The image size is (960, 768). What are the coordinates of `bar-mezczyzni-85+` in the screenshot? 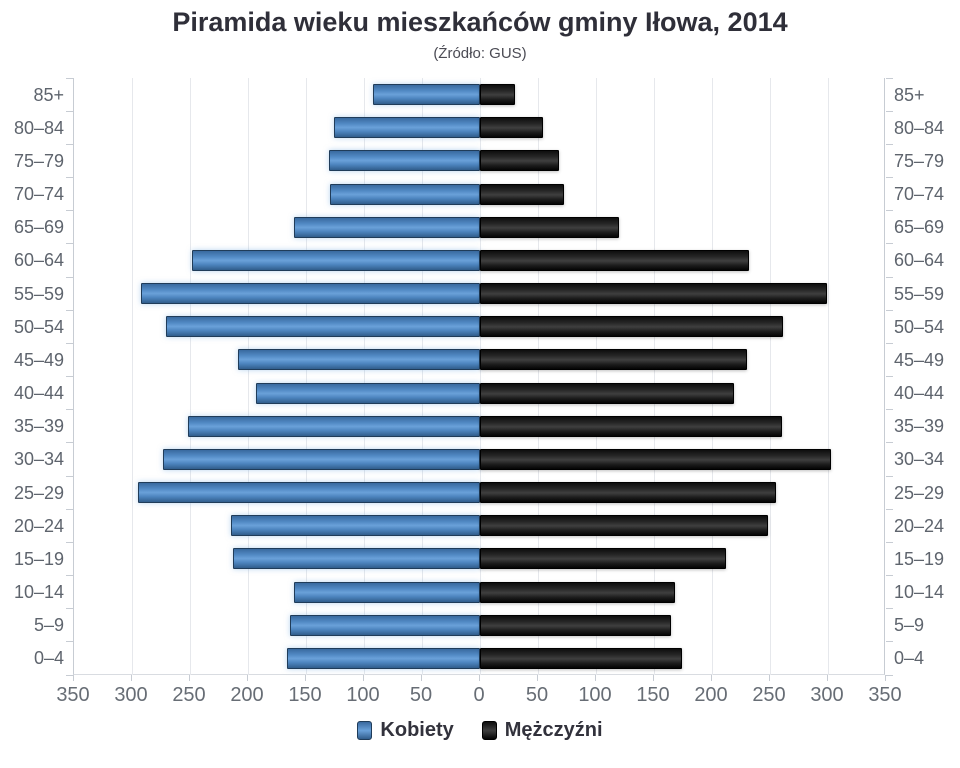 It's located at (497, 95).